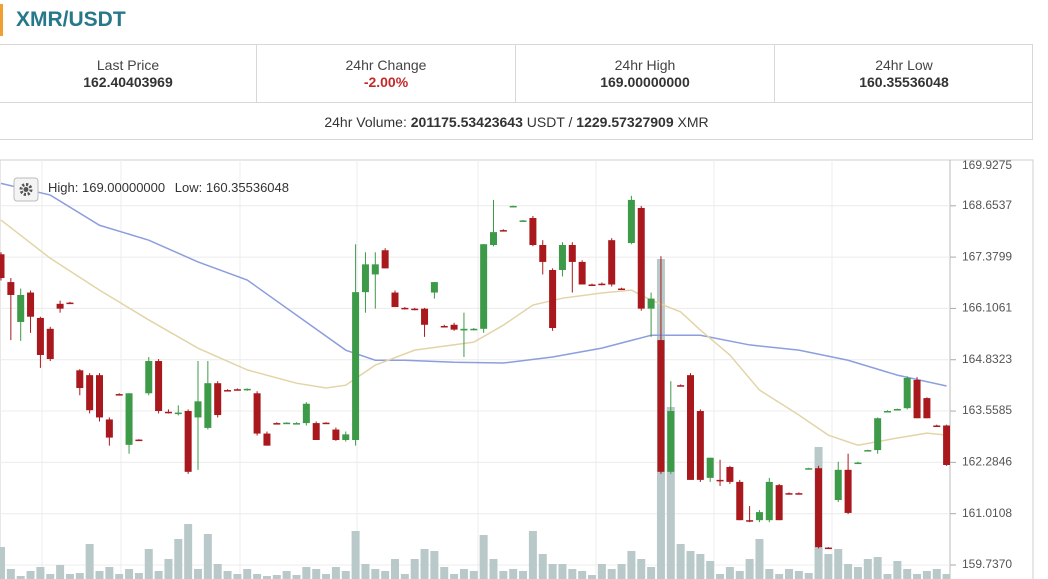 Image resolution: width=1048 pixels, height=579 pixels. What do you see at coordinates (987, 165) in the screenshot?
I see `y-tick-label: 169.9275` at bounding box center [987, 165].